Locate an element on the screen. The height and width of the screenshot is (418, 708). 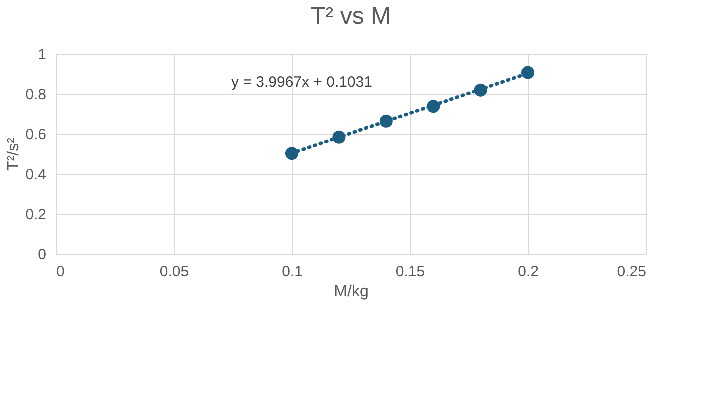
x-tick-label: 0.15 is located at coordinates (411, 272).